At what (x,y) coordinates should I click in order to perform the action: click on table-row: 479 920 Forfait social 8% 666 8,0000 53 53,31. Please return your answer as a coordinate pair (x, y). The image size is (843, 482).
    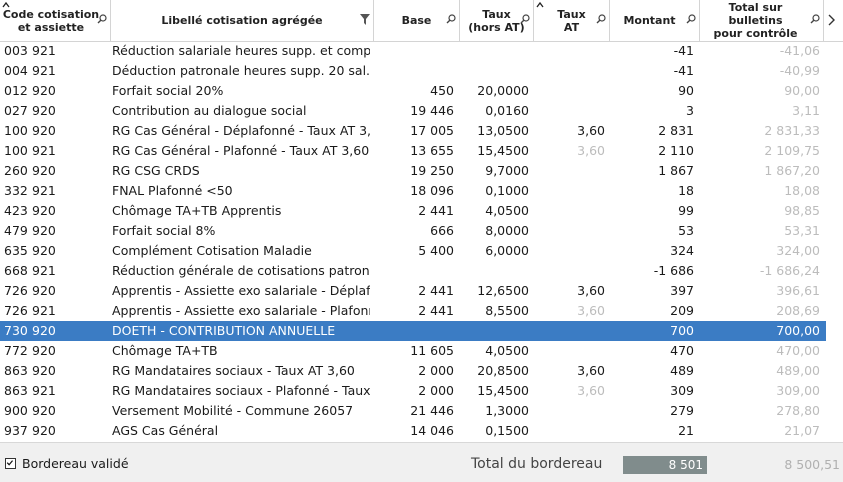
    Looking at the image, I should click on (413, 231).